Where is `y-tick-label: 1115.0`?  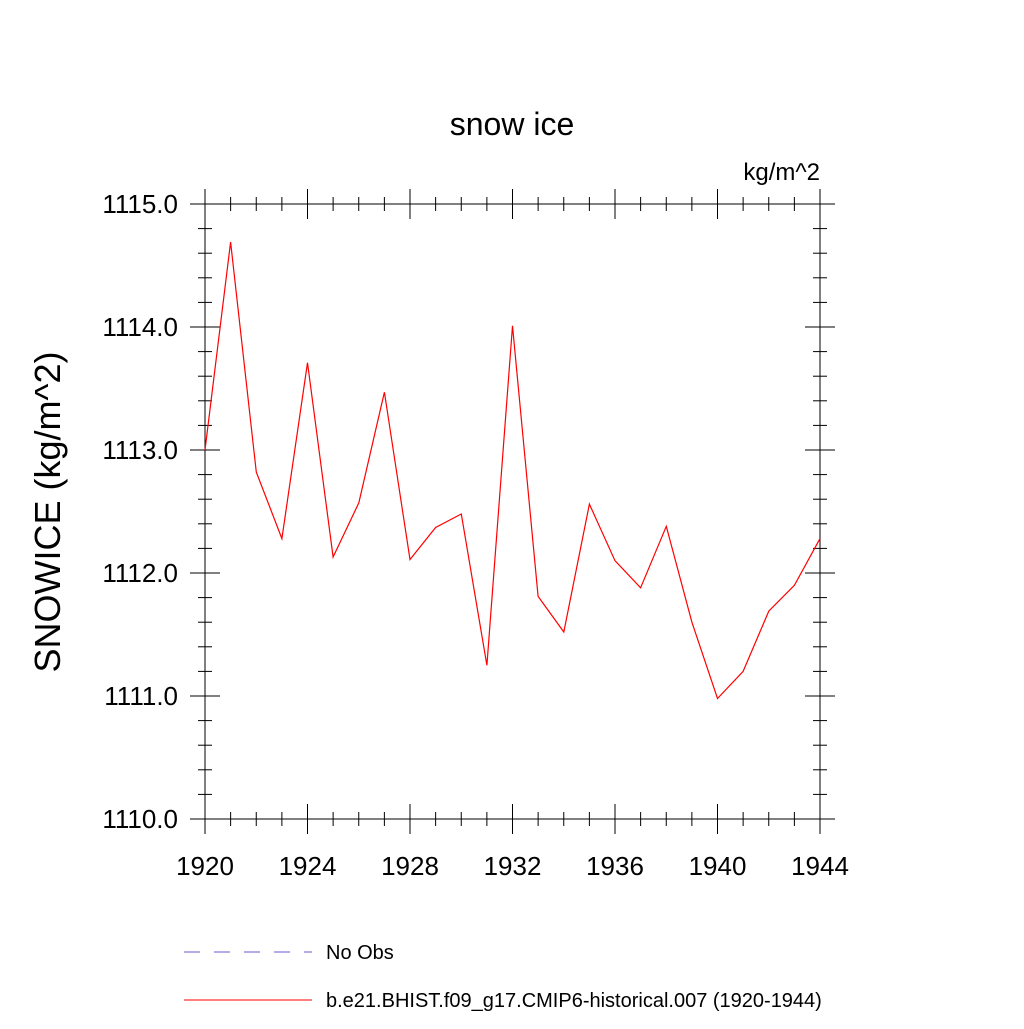 y-tick-label: 1115.0 is located at coordinates (140, 204).